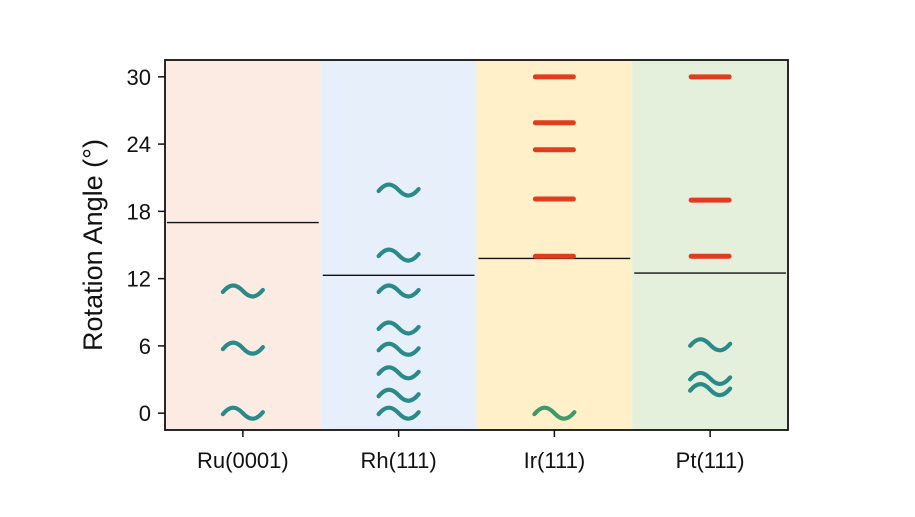 The image size is (915, 517). What do you see at coordinates (243, 460) in the screenshot?
I see `x-tick-label: Ru(0001)` at bounding box center [243, 460].